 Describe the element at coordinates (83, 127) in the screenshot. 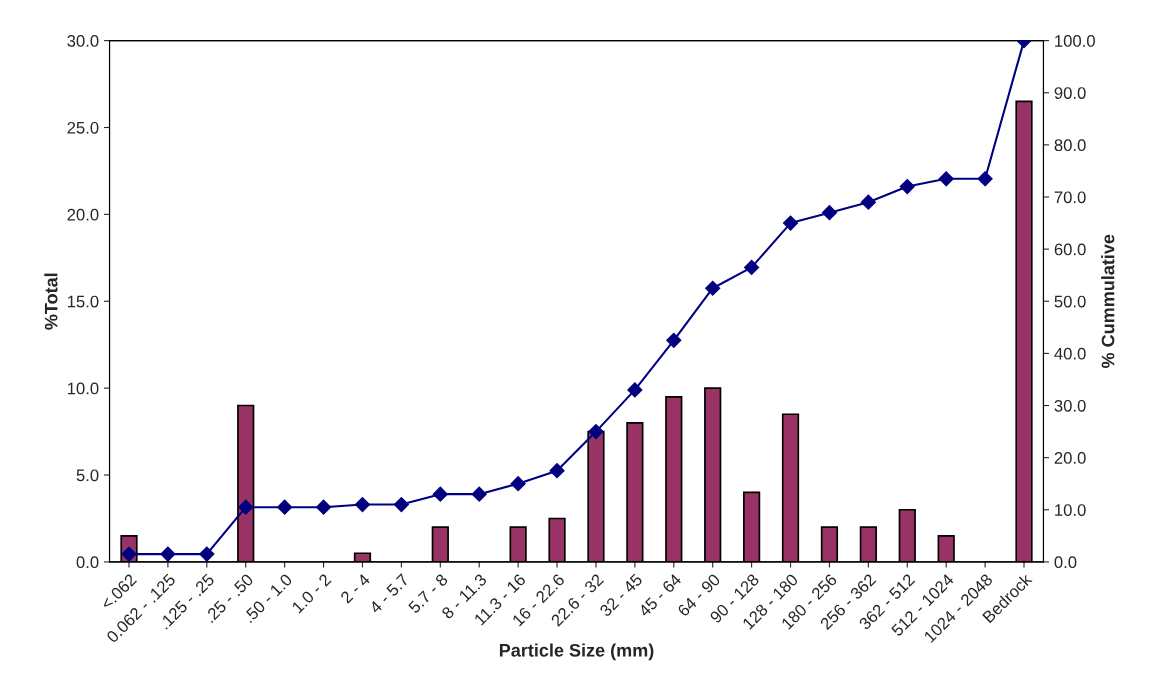

I see `y-tick-label: 25.0` at that location.